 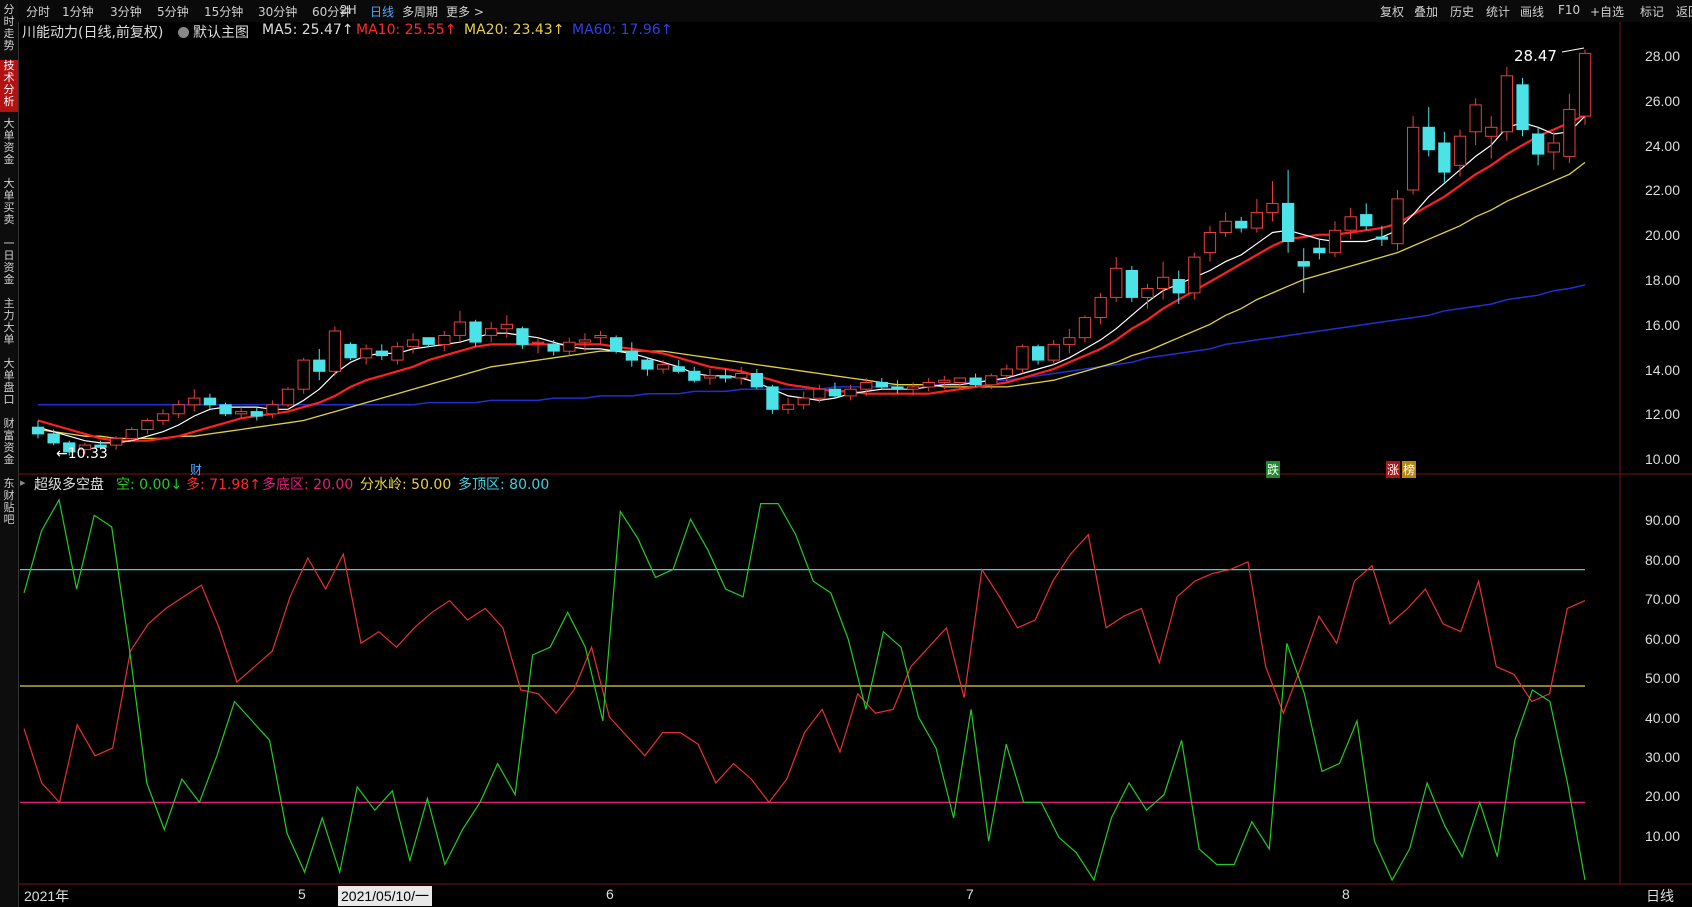 I want to click on period-3min: 3分钟, so click(x=126, y=12).